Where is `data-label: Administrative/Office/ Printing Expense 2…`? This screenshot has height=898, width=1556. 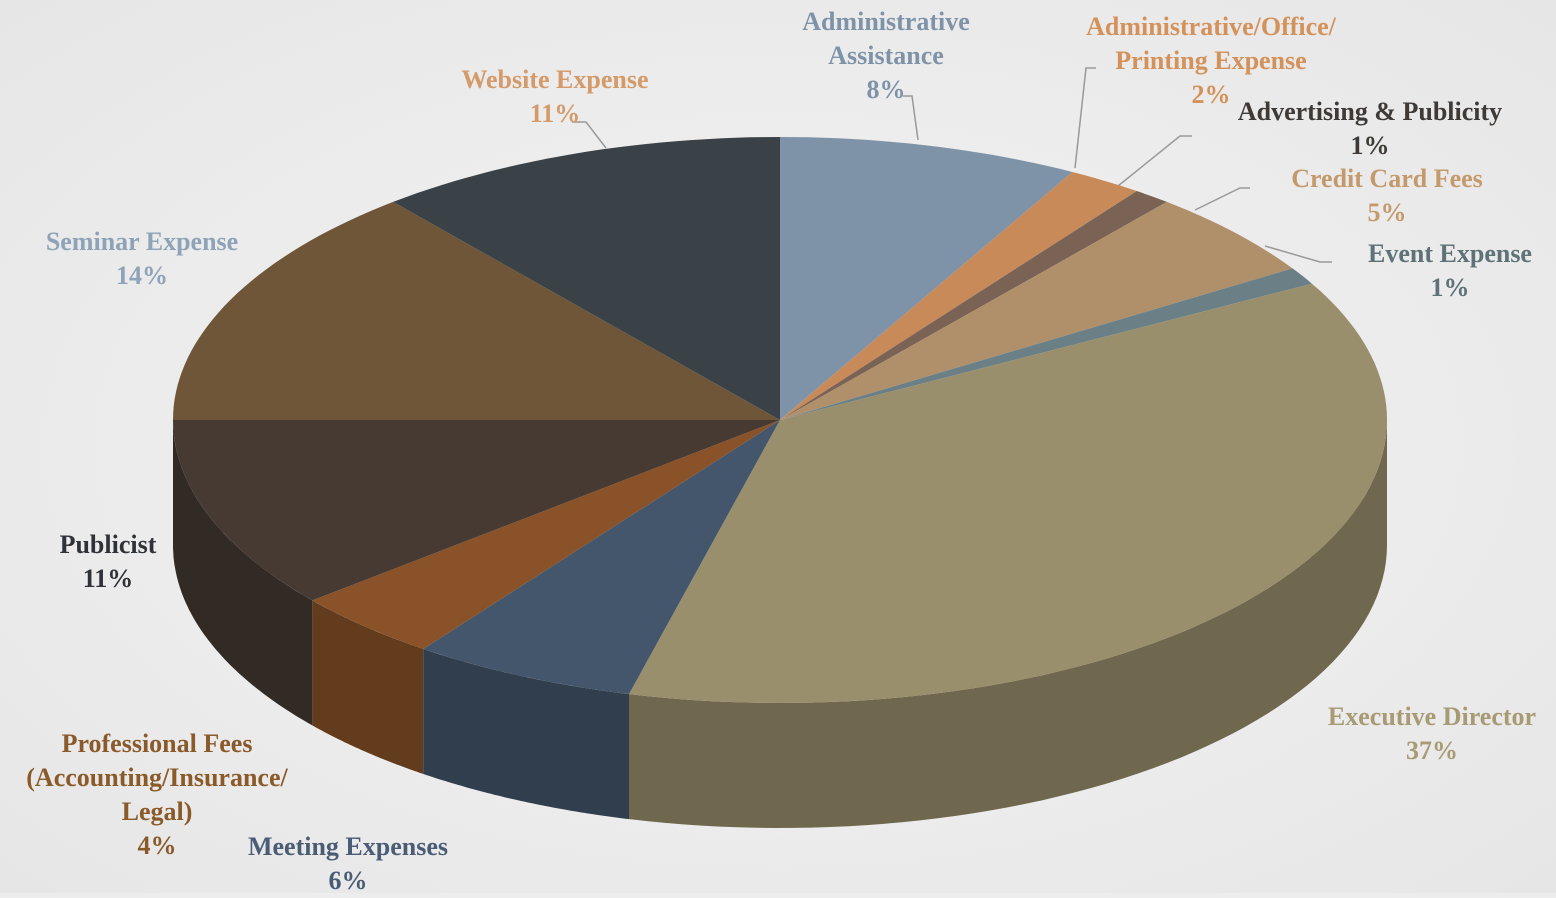 data-label: Administrative/Office/ Printing Expense 2… is located at coordinates (1211, 61).